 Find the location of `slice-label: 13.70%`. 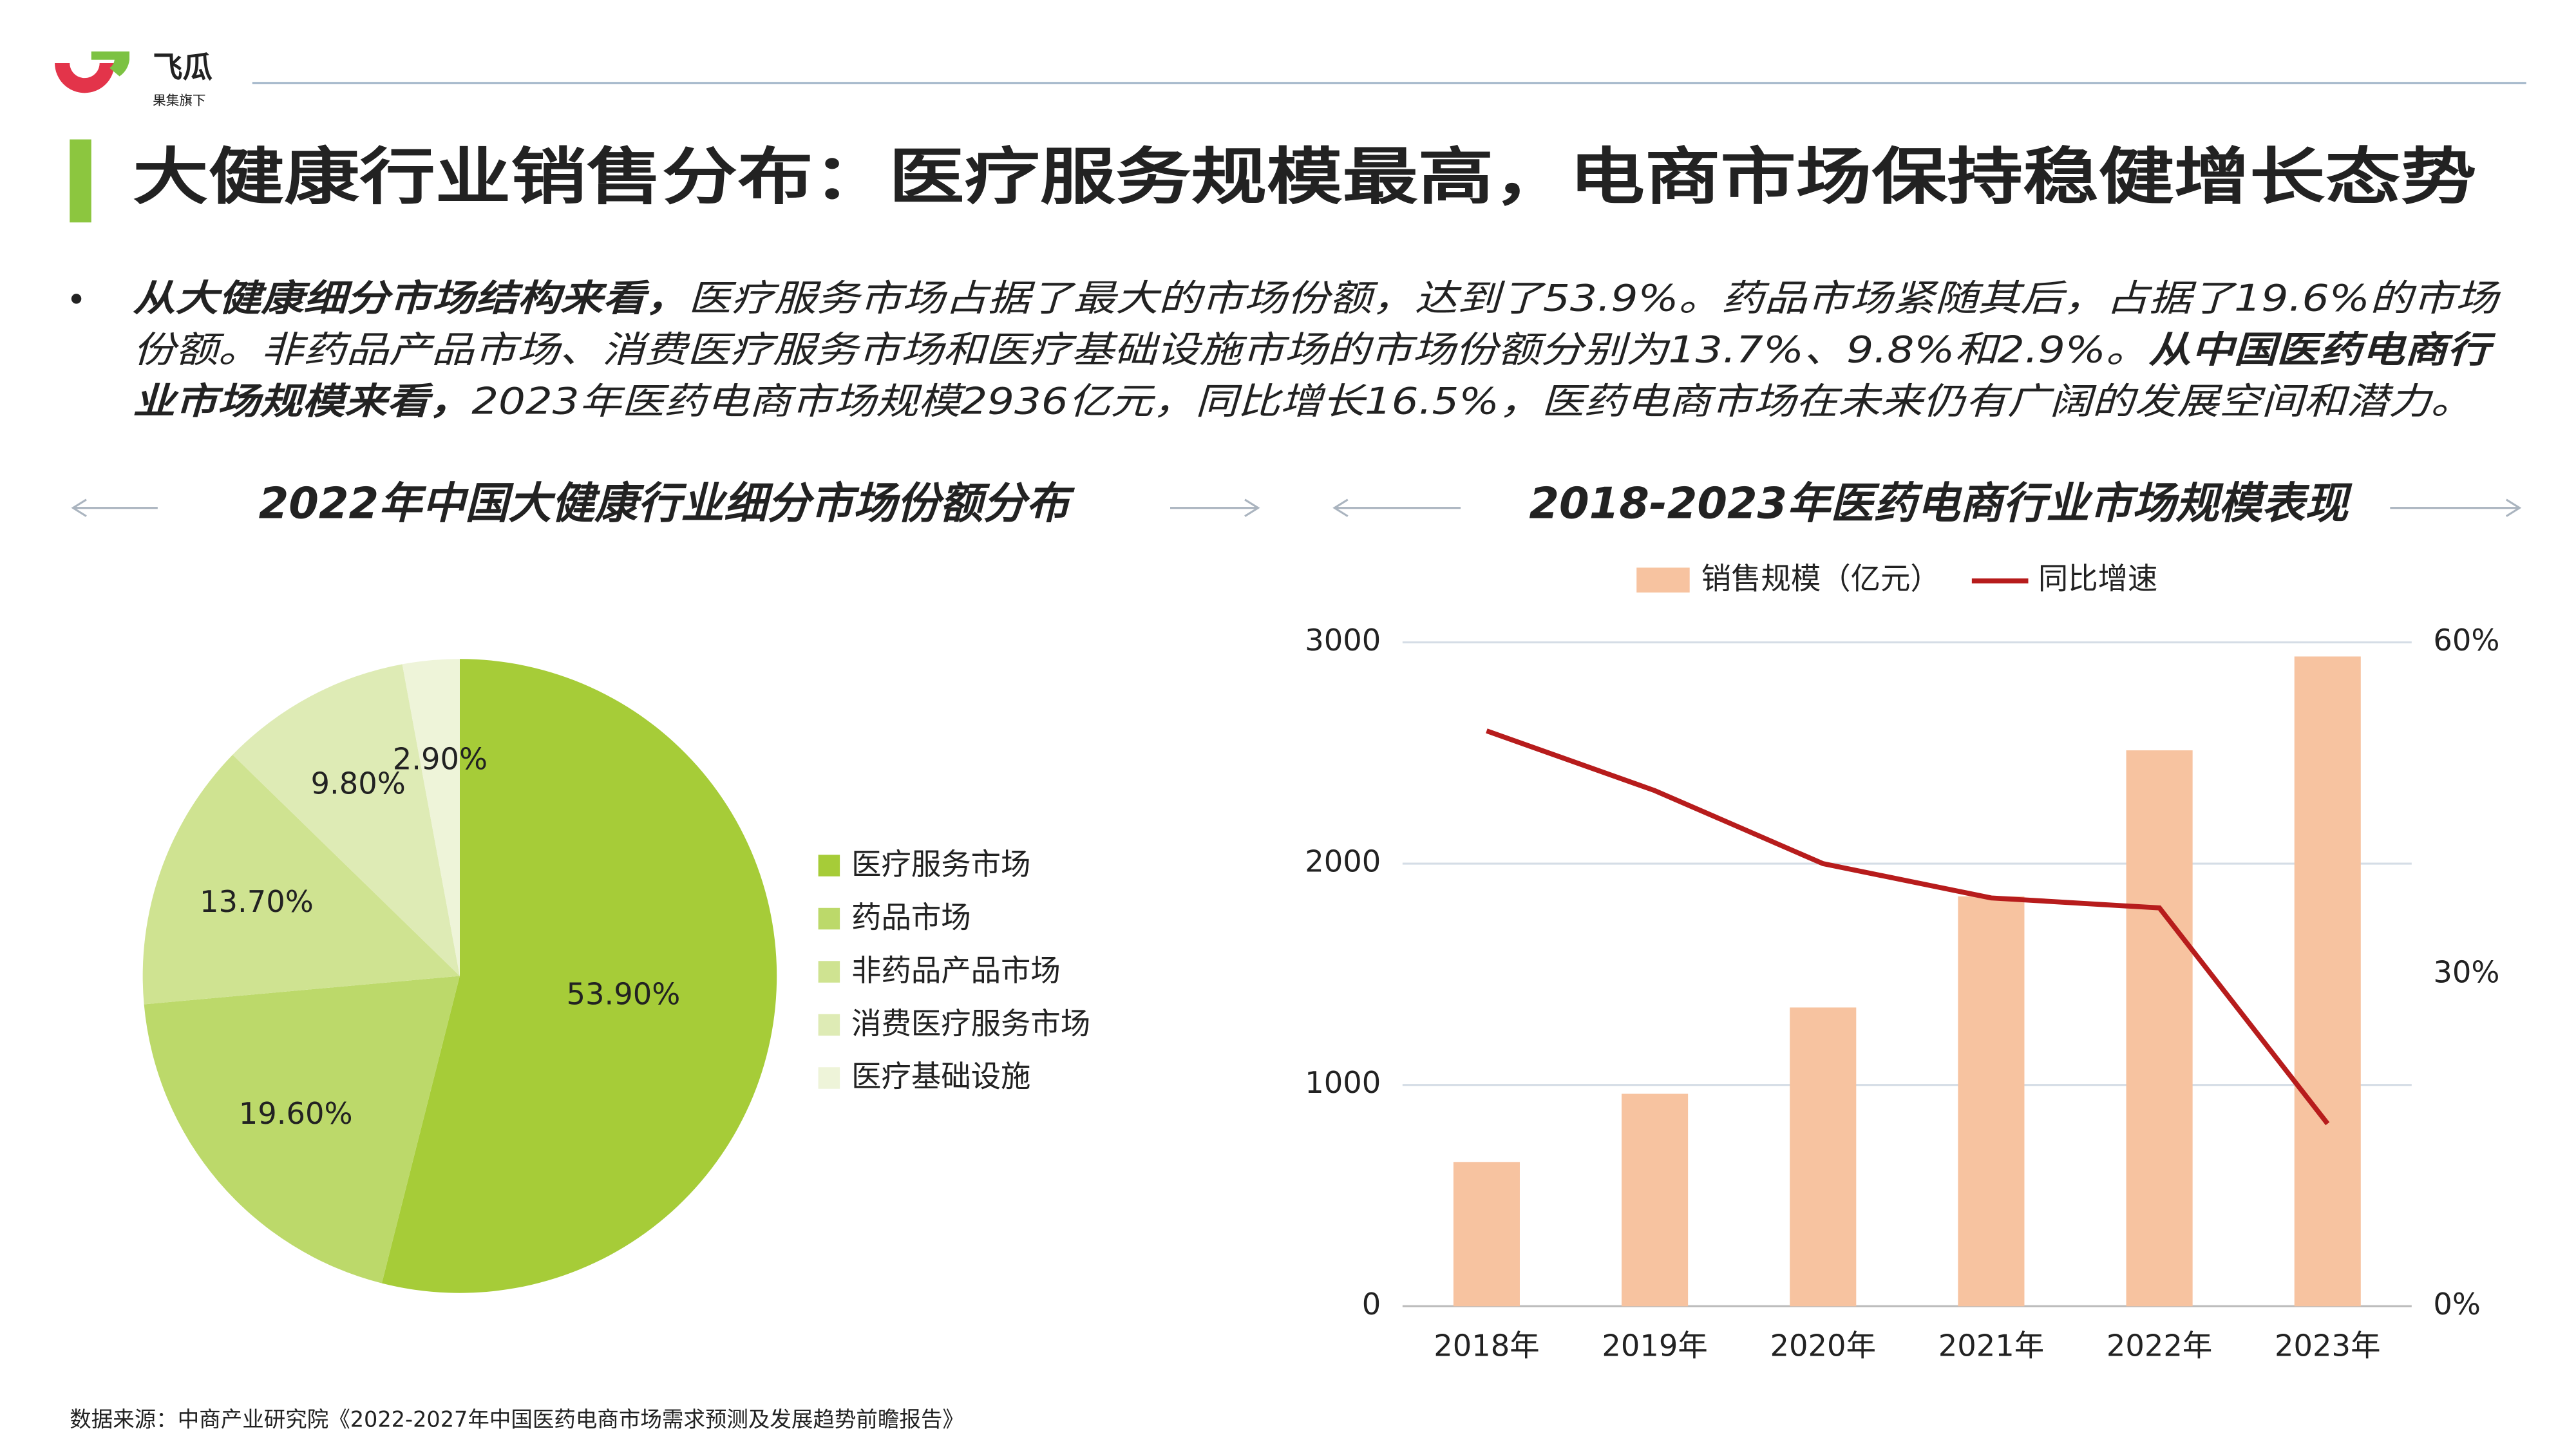

slice-label: 13.70% is located at coordinates (257, 902).